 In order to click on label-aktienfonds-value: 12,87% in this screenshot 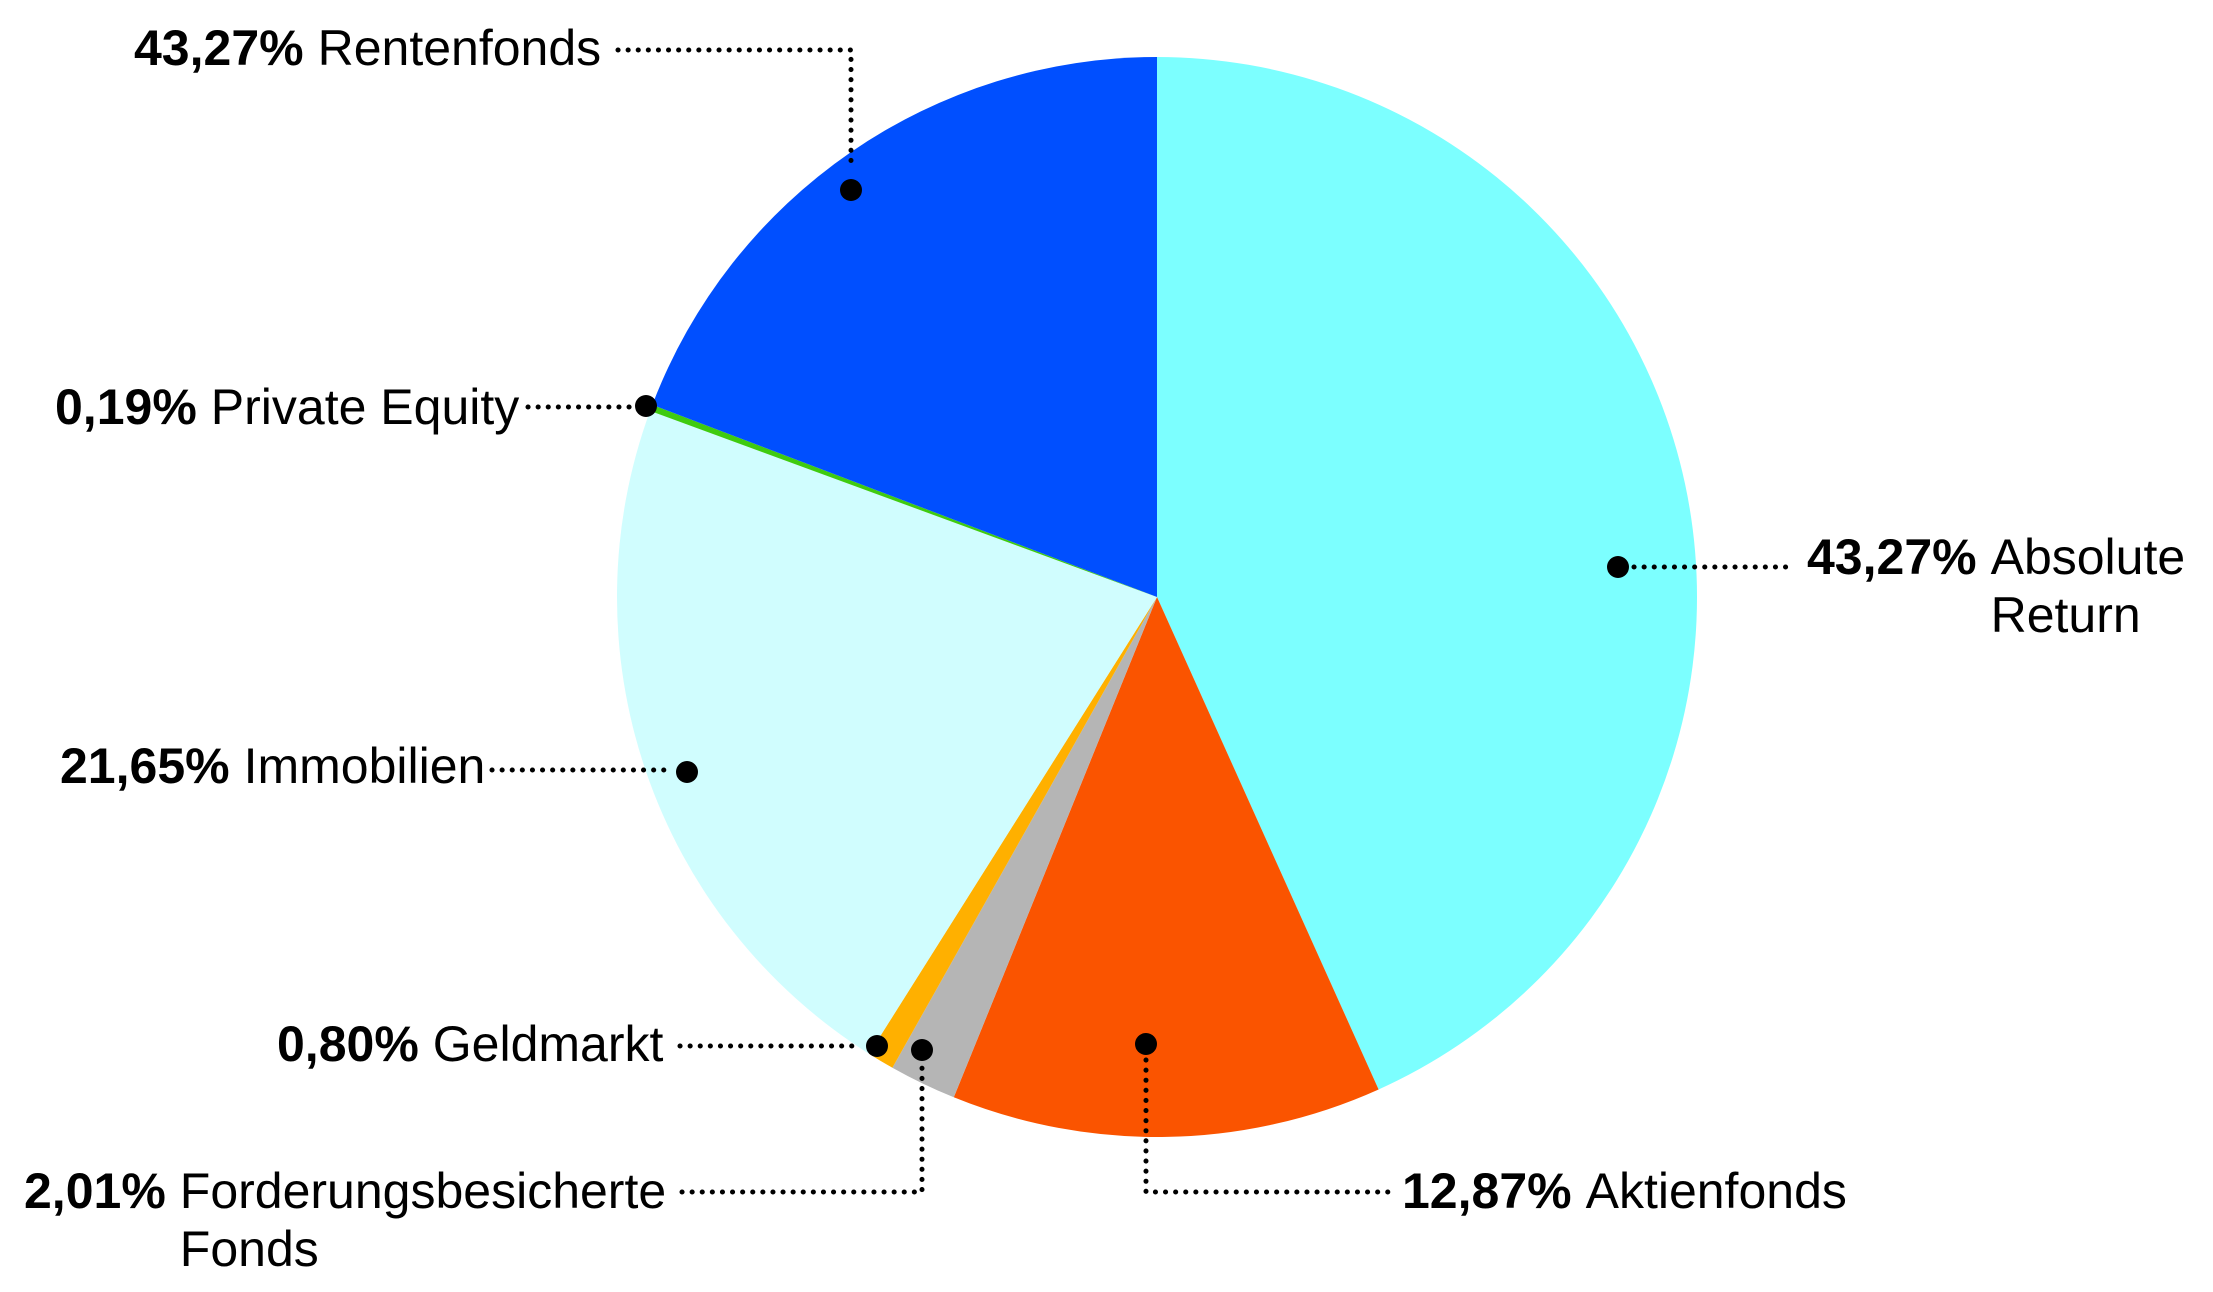, I will do `click(1487, 1191)`.